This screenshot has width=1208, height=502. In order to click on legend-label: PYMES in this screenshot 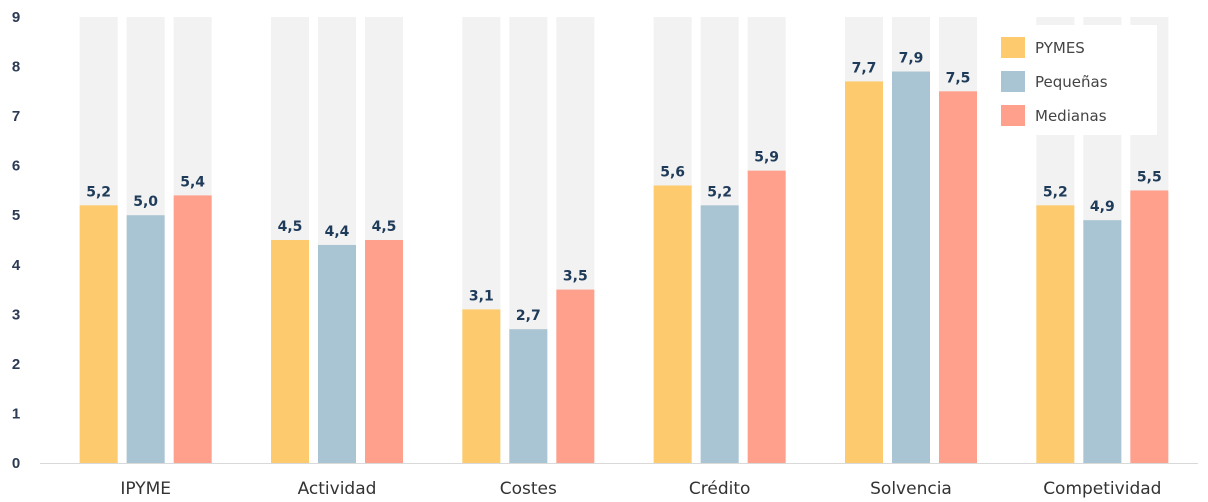, I will do `click(1060, 48)`.